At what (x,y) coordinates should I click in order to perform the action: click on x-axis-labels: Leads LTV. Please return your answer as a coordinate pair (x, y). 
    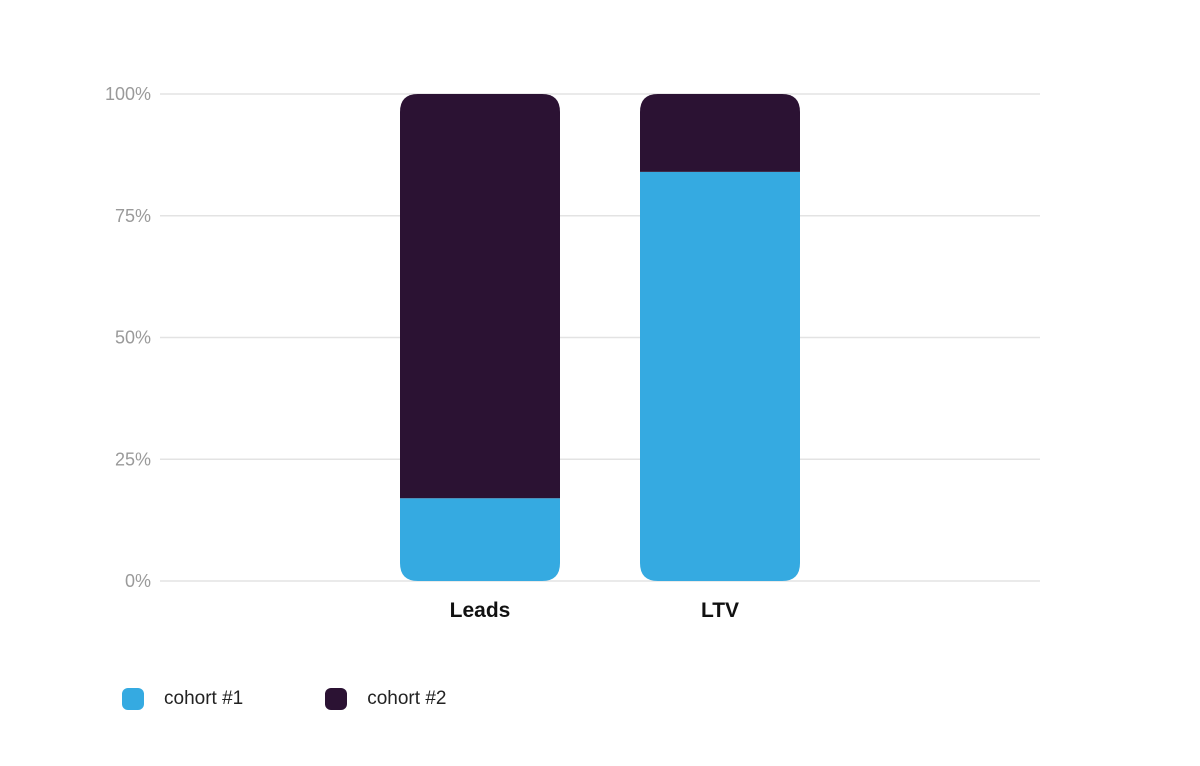
    Looking at the image, I should click on (594, 610).